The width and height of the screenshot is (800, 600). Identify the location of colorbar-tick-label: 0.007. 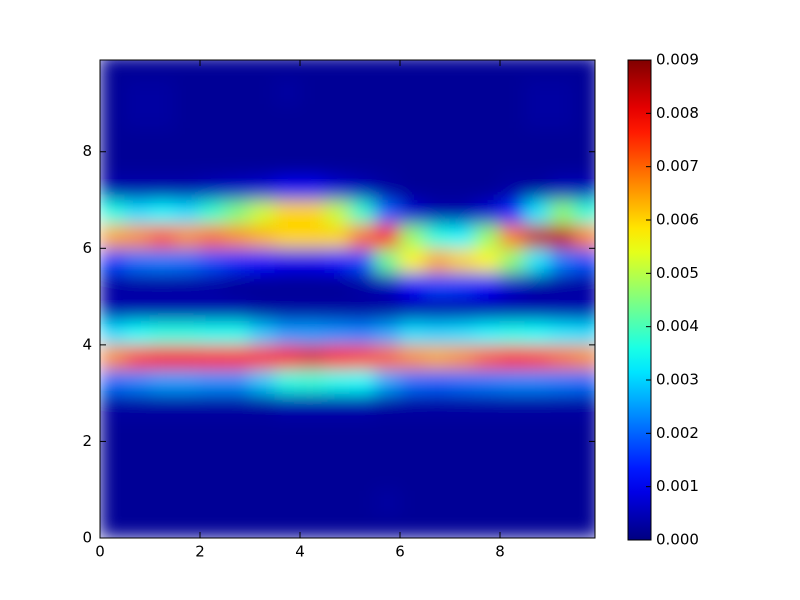
(677, 166).